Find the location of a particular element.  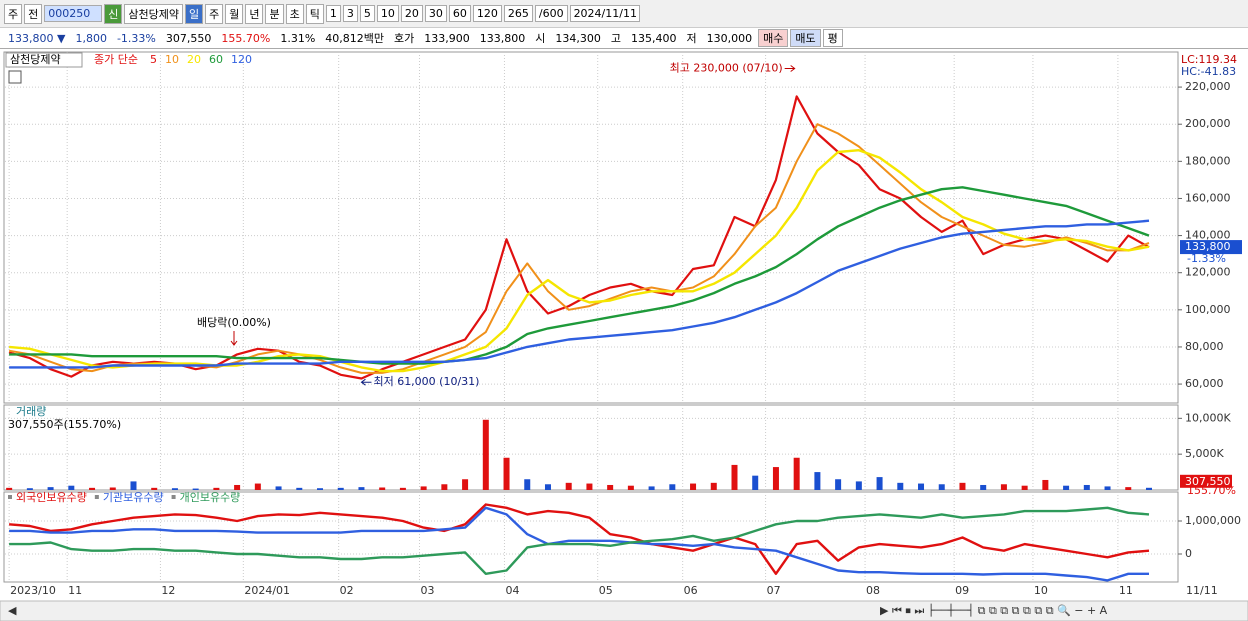

legend-entry: 120 is located at coordinates (241, 59).